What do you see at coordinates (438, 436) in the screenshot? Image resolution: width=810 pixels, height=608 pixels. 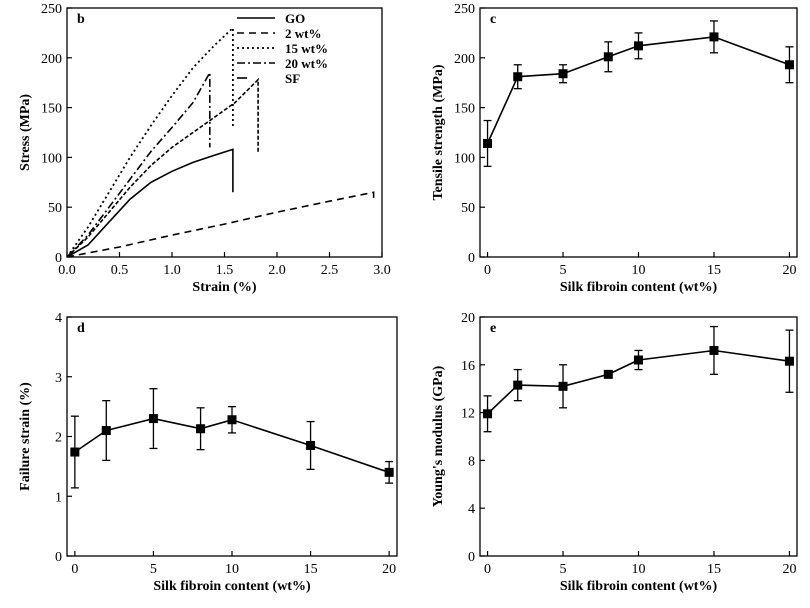 I see `y-axis-label-e: Young's modulus (GPa)` at bounding box center [438, 436].